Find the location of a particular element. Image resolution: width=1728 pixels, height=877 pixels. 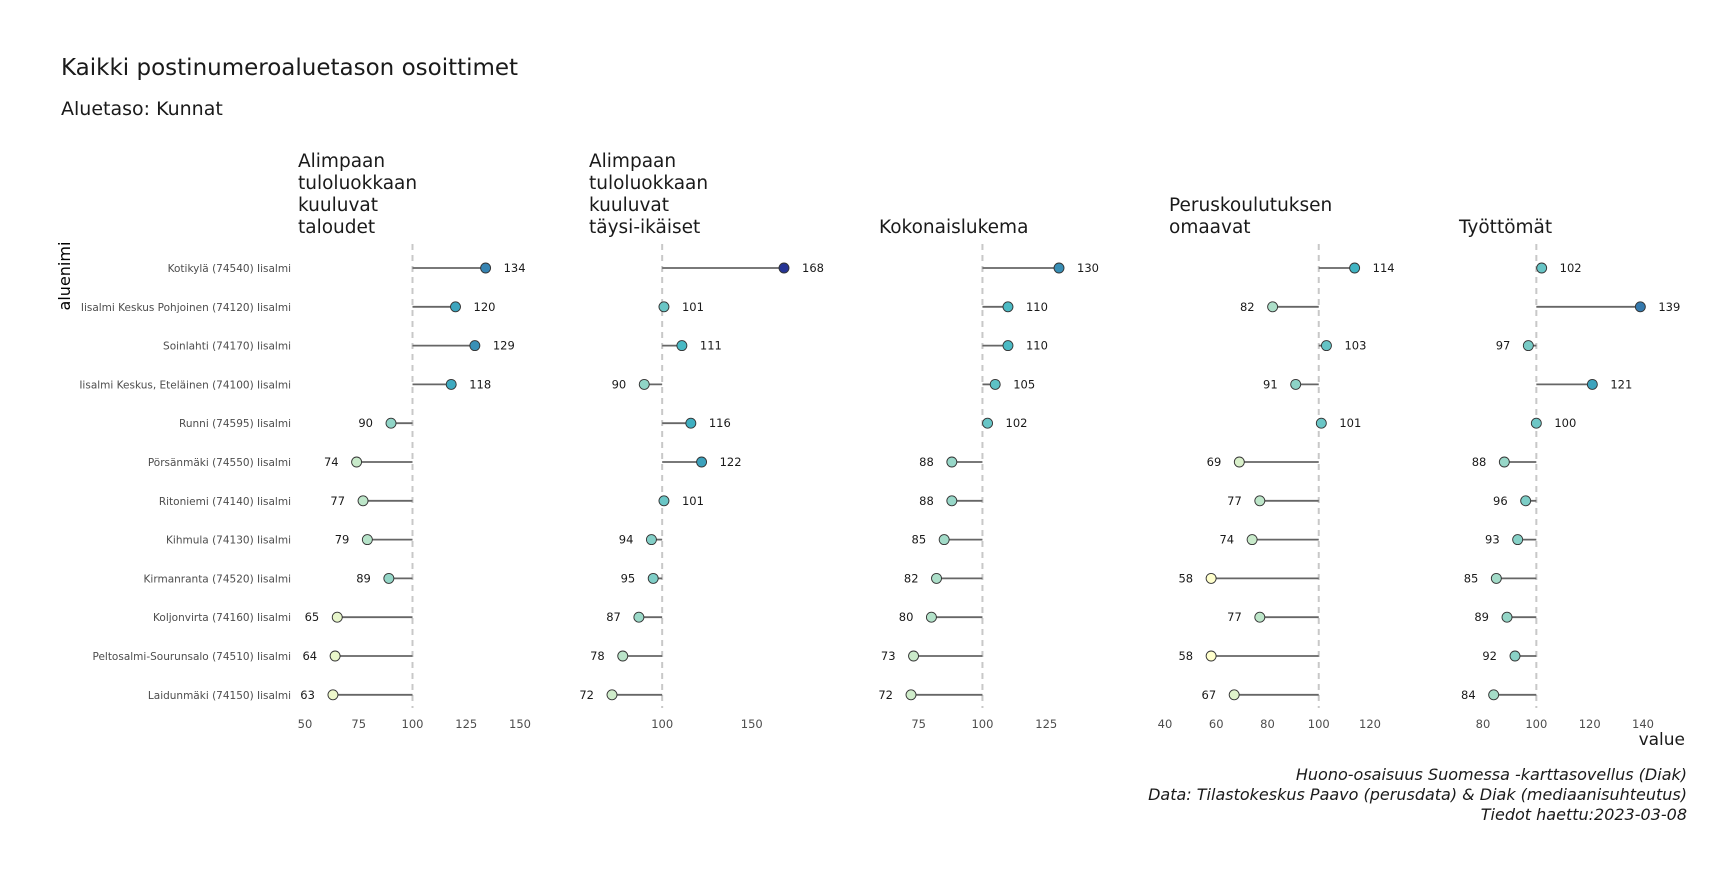

value-label: 73 is located at coordinates (888, 656).